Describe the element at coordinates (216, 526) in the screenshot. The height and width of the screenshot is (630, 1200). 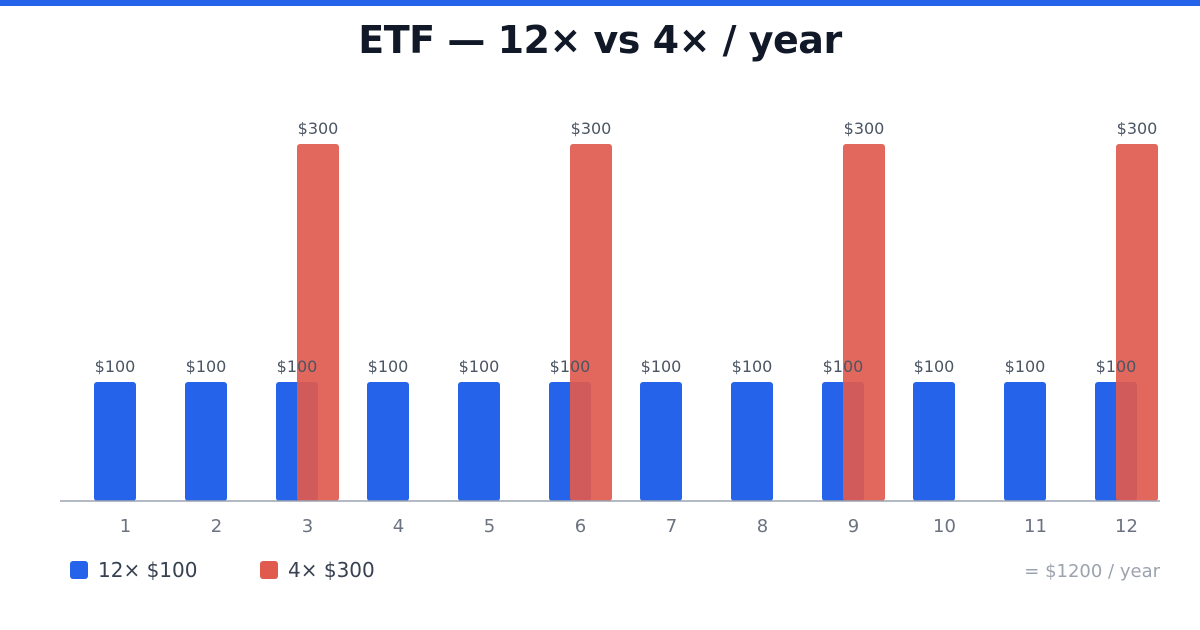
I see `x-tick-label-2: 2` at that location.